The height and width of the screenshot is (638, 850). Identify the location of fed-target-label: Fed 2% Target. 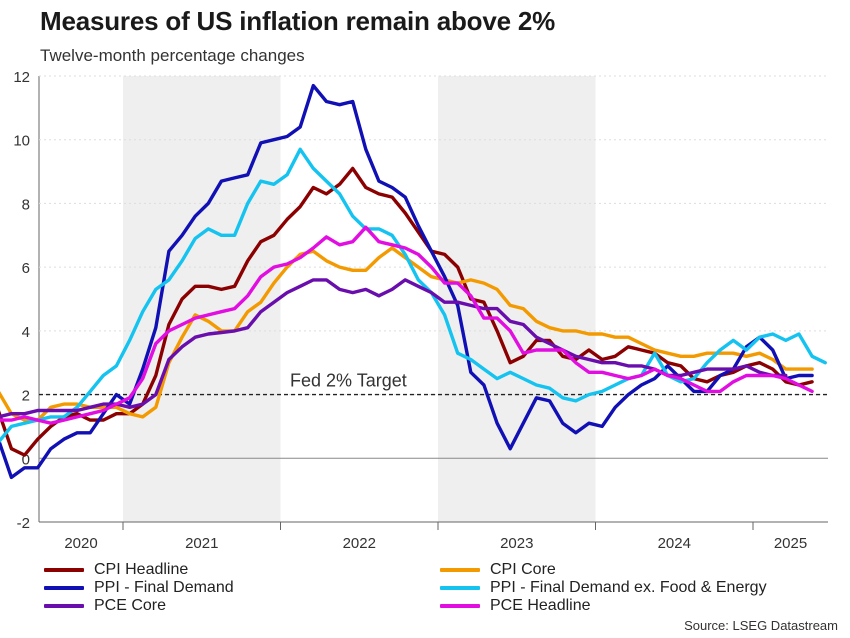
(348, 381).